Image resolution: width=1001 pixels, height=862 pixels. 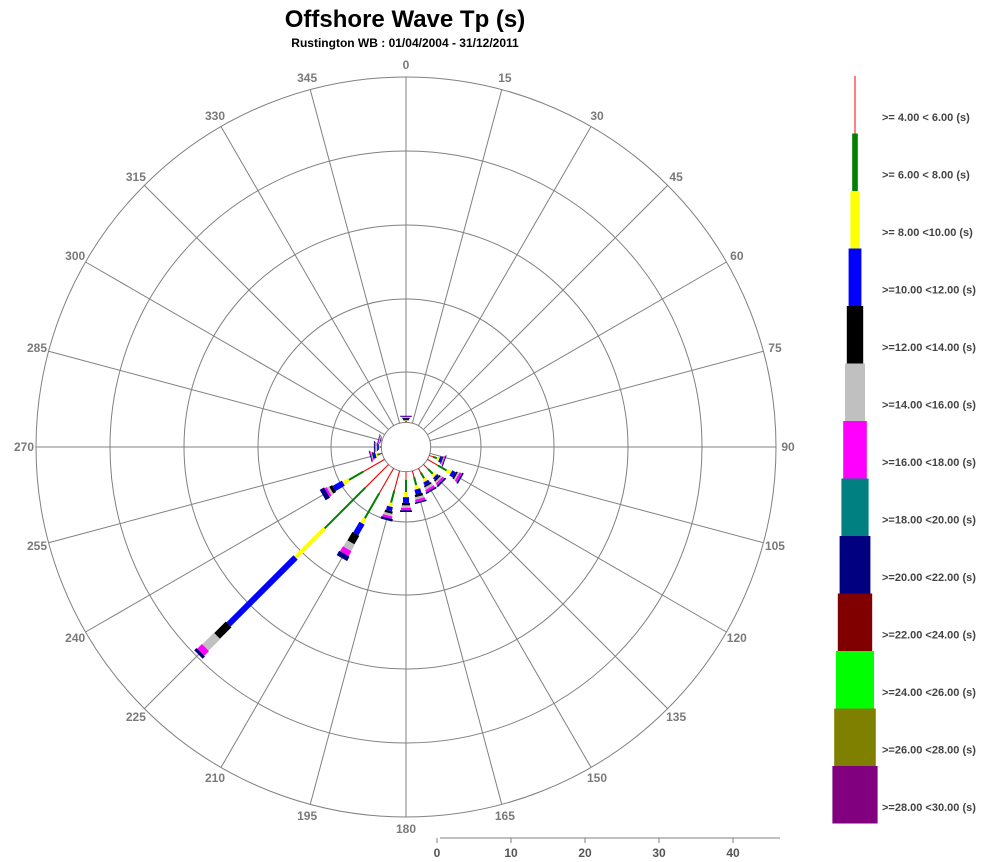 What do you see at coordinates (929, 693) in the screenshot?
I see `legend-label-10: >=24.00 <26.00 (s)` at bounding box center [929, 693].